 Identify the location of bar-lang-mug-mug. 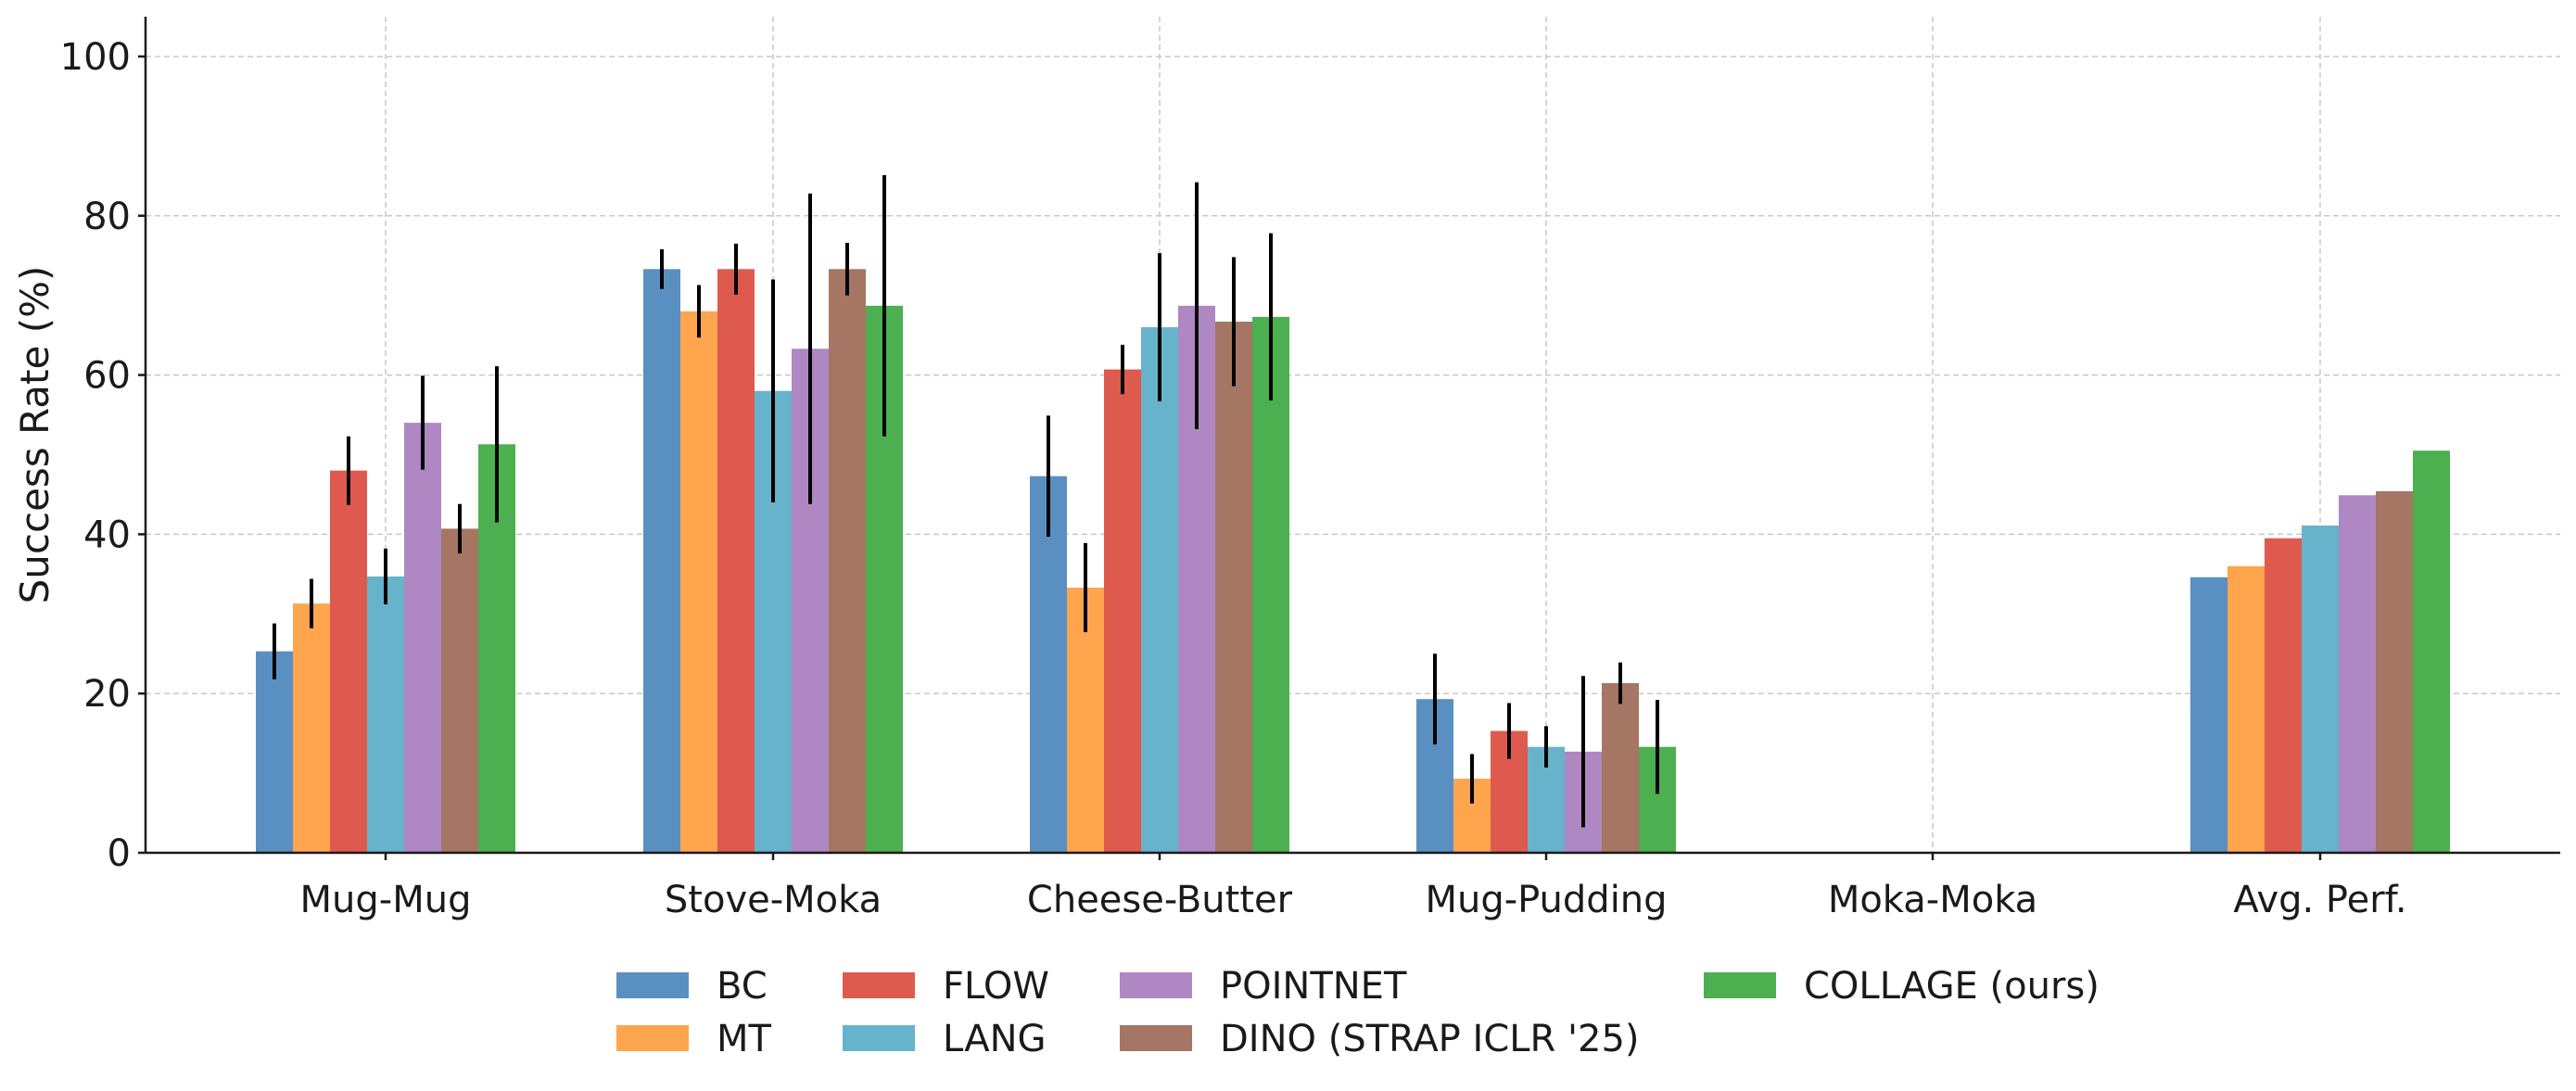
(385, 715).